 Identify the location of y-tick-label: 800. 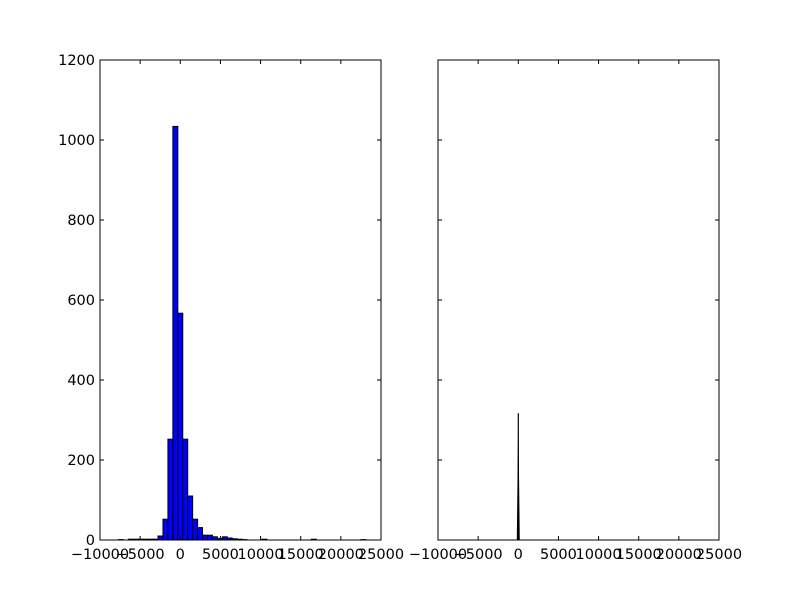
(81, 221).